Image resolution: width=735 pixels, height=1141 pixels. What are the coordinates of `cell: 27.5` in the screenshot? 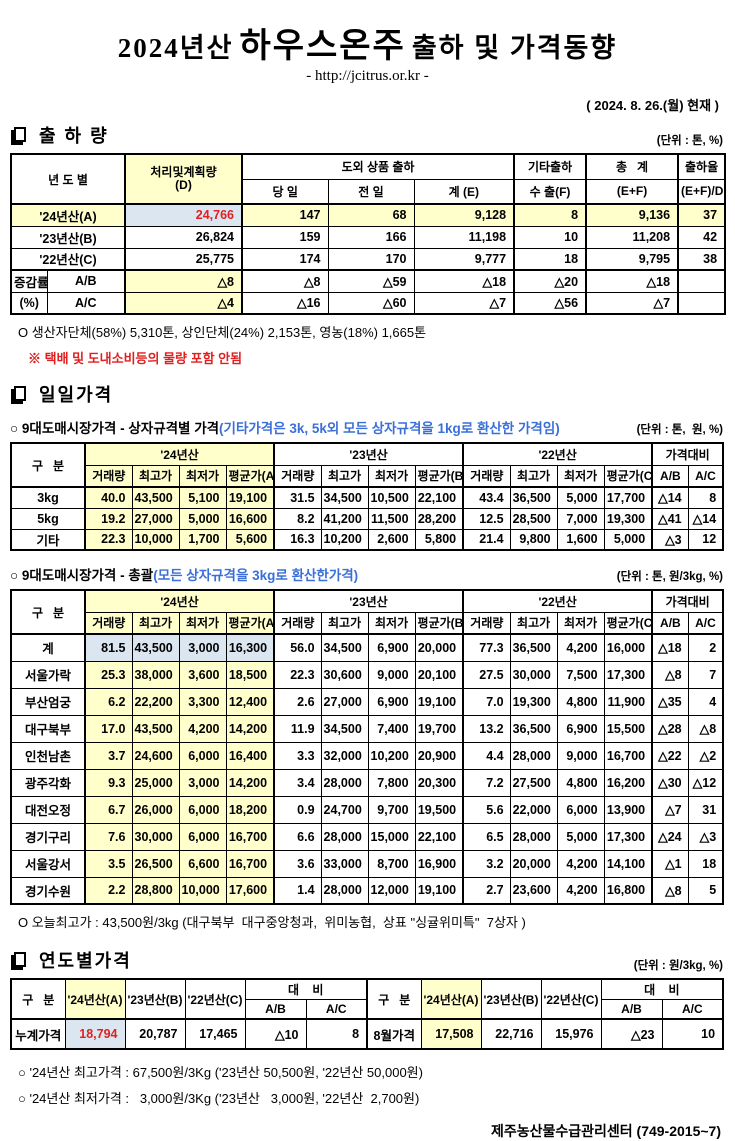 It's located at (486, 674).